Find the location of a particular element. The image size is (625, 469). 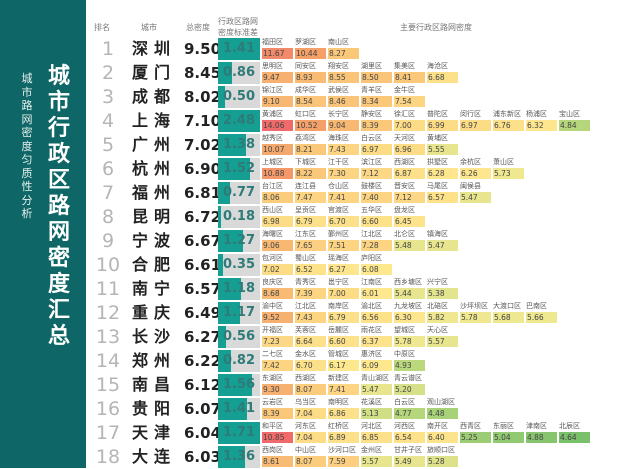

district-density: 5.68 is located at coordinates (508, 317).